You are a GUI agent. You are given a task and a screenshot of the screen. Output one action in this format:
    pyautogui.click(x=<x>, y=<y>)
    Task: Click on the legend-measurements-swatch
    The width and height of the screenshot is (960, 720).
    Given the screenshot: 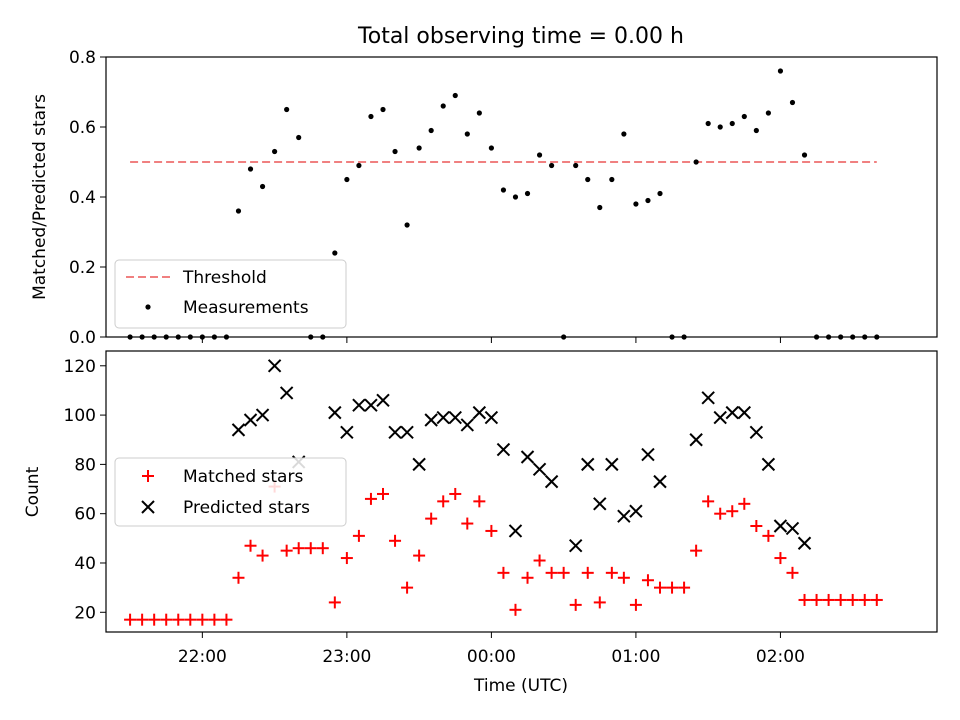 What is the action you would take?
    pyautogui.click(x=148, y=307)
    